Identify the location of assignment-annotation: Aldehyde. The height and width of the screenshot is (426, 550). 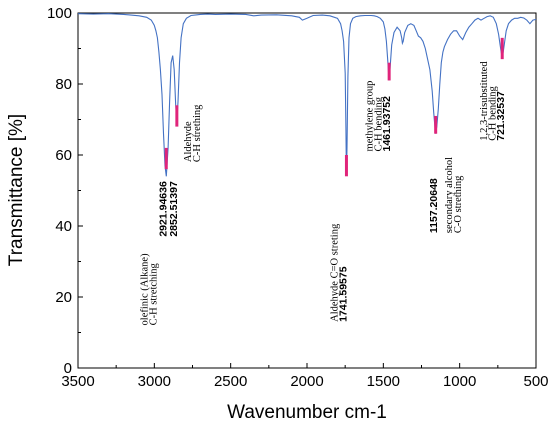
(188, 141).